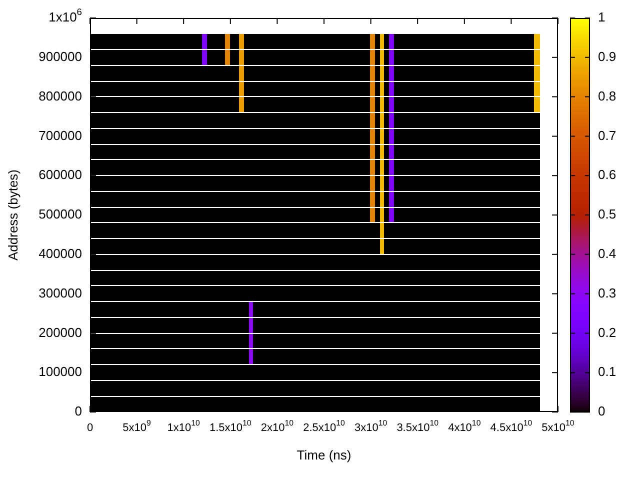 The image size is (640, 480). Describe the element at coordinates (60, 135) in the screenshot. I see `y-tick-label: 700000` at that location.